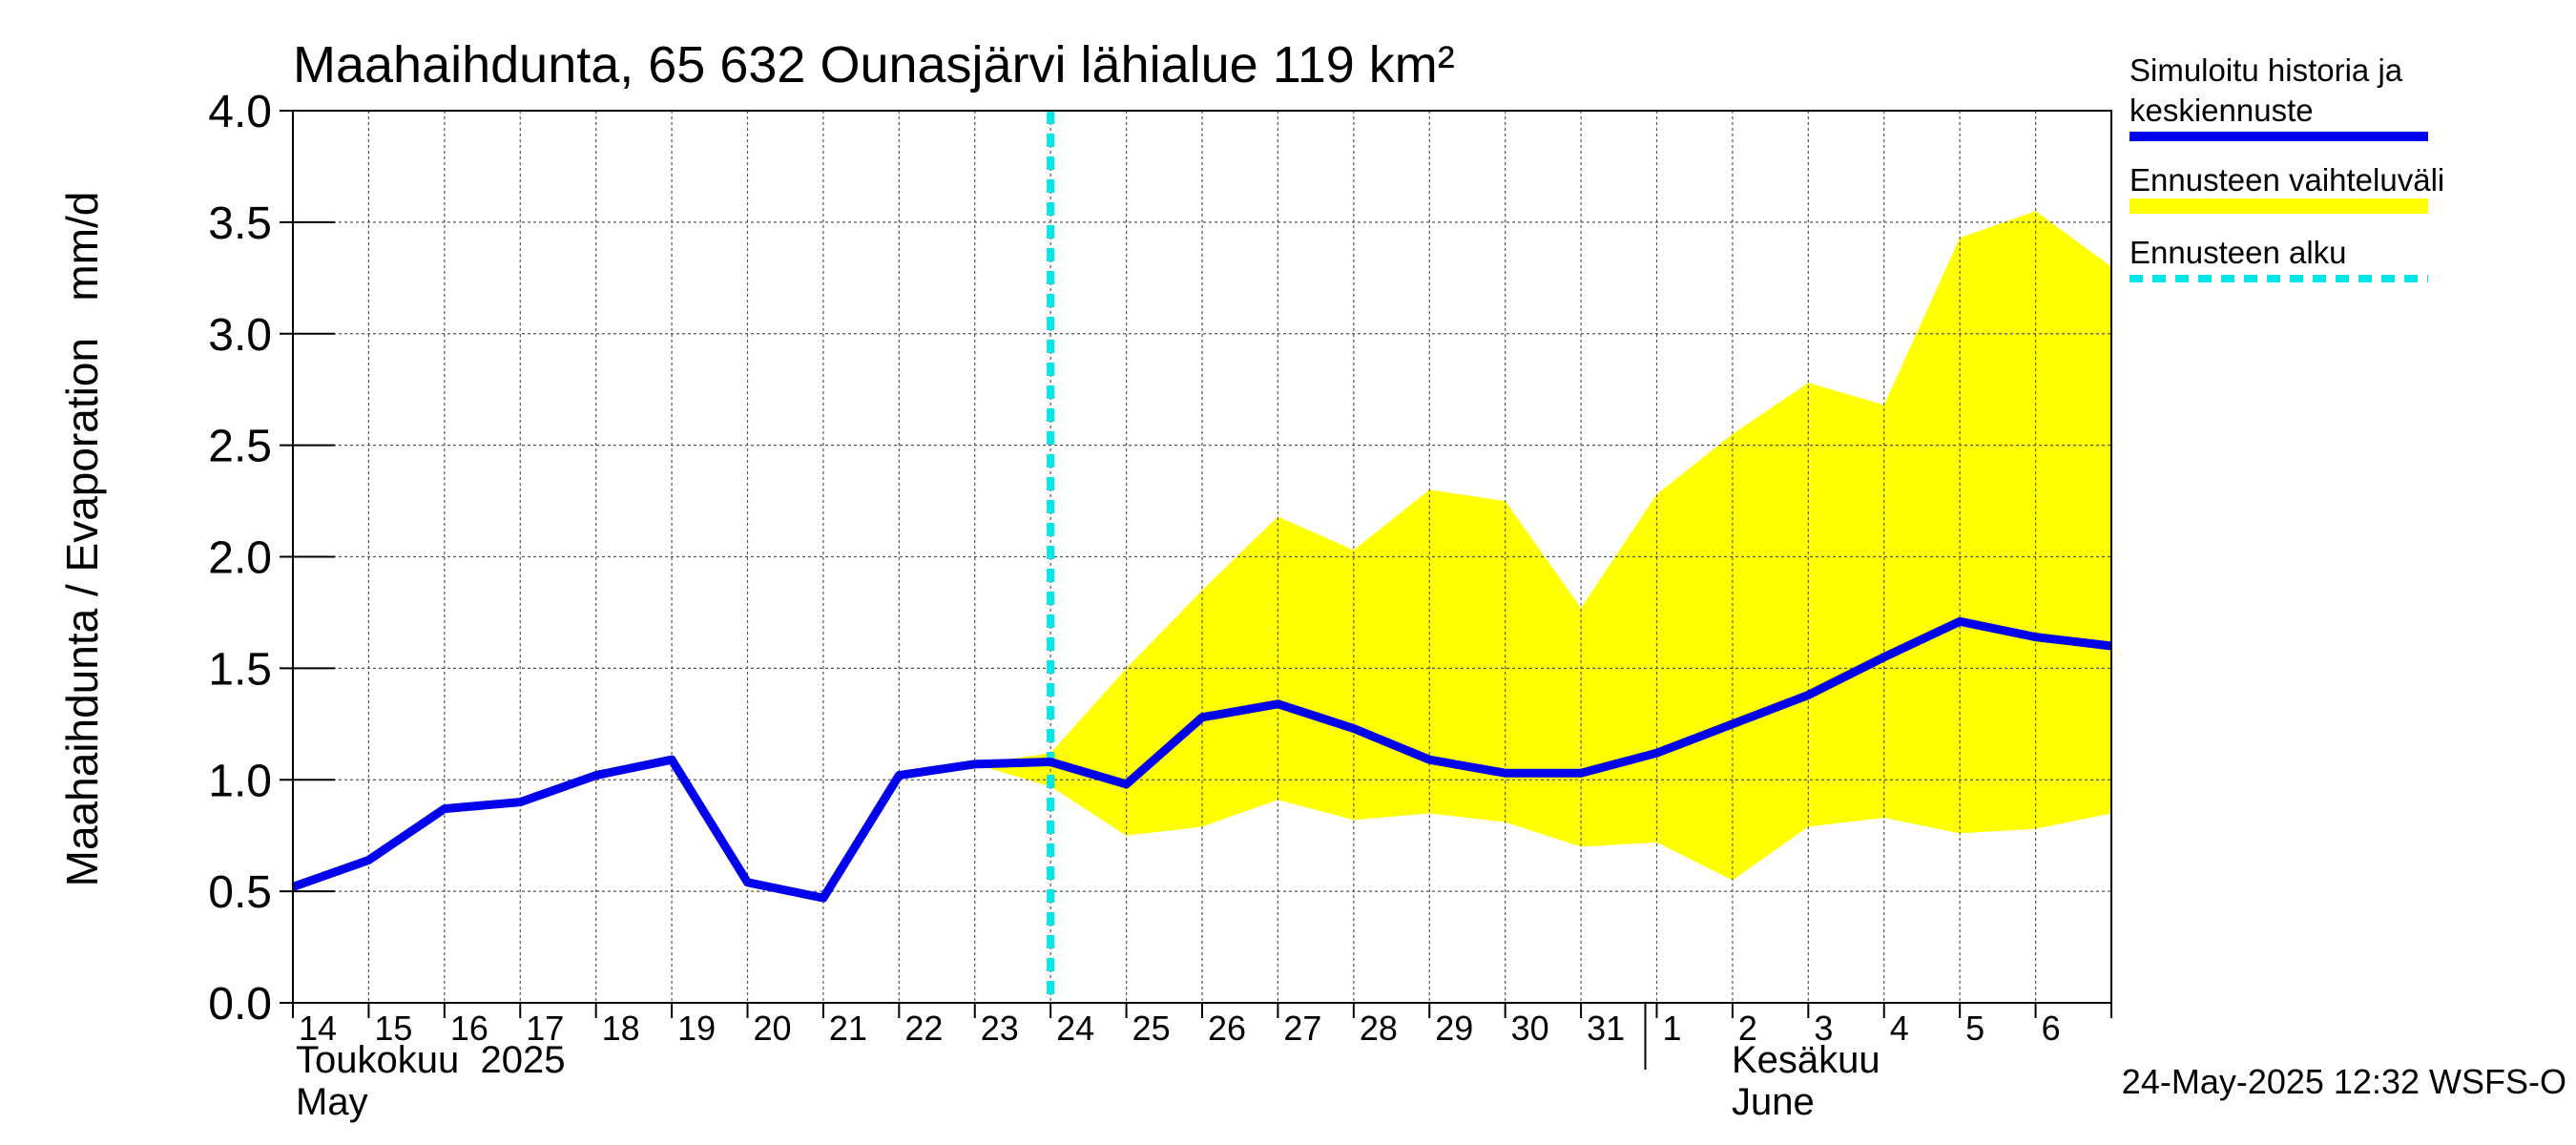  What do you see at coordinates (469, 1029) in the screenshot?
I see `x-tick-label: 16` at bounding box center [469, 1029].